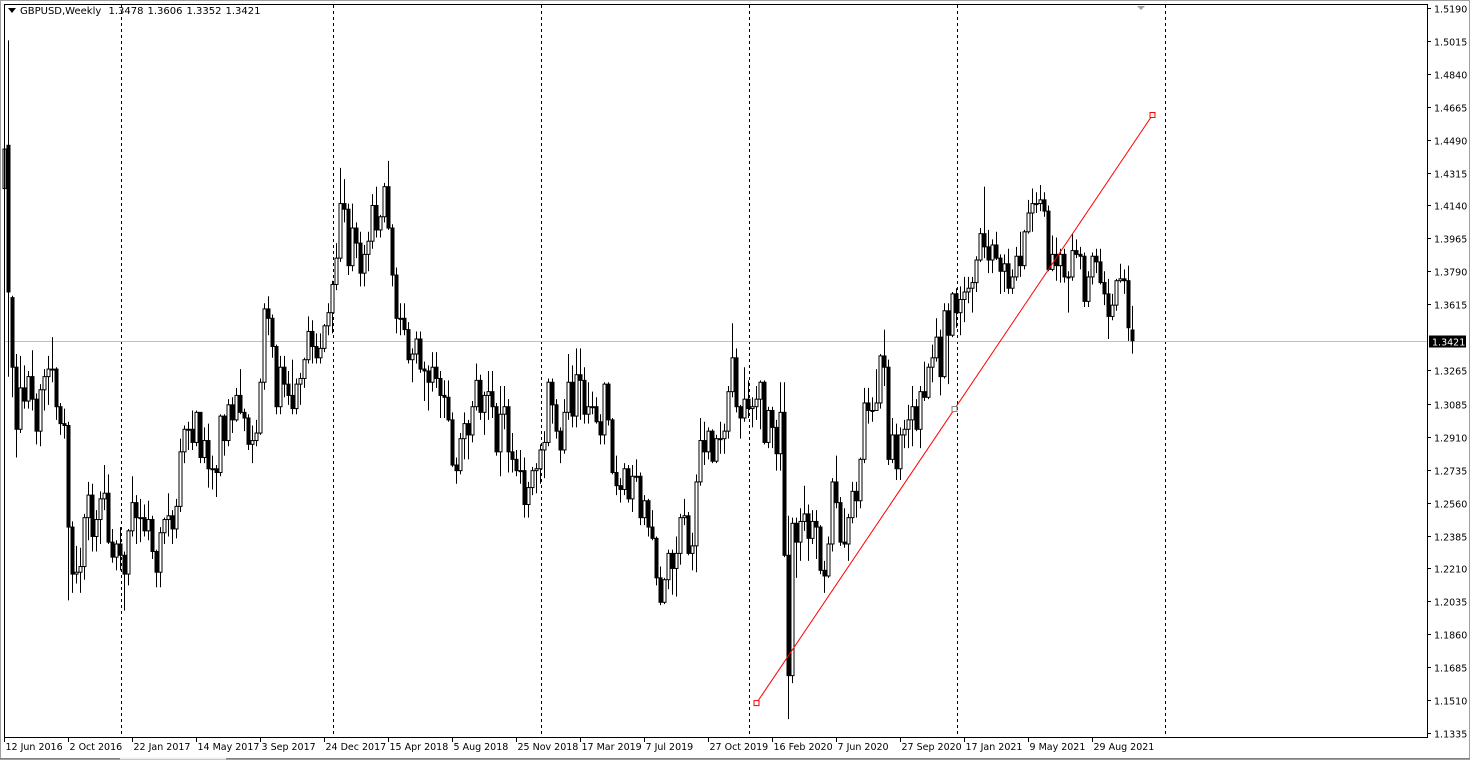 The height and width of the screenshot is (761, 1470). What do you see at coordinates (1141, 8) in the screenshot?
I see `chart-shift-marker-icon` at bounding box center [1141, 8].